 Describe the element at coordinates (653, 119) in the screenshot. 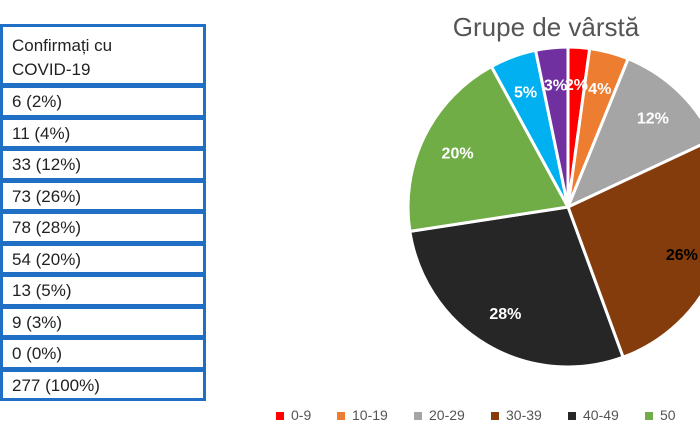

I see `pie-slice-label: 12%` at that location.